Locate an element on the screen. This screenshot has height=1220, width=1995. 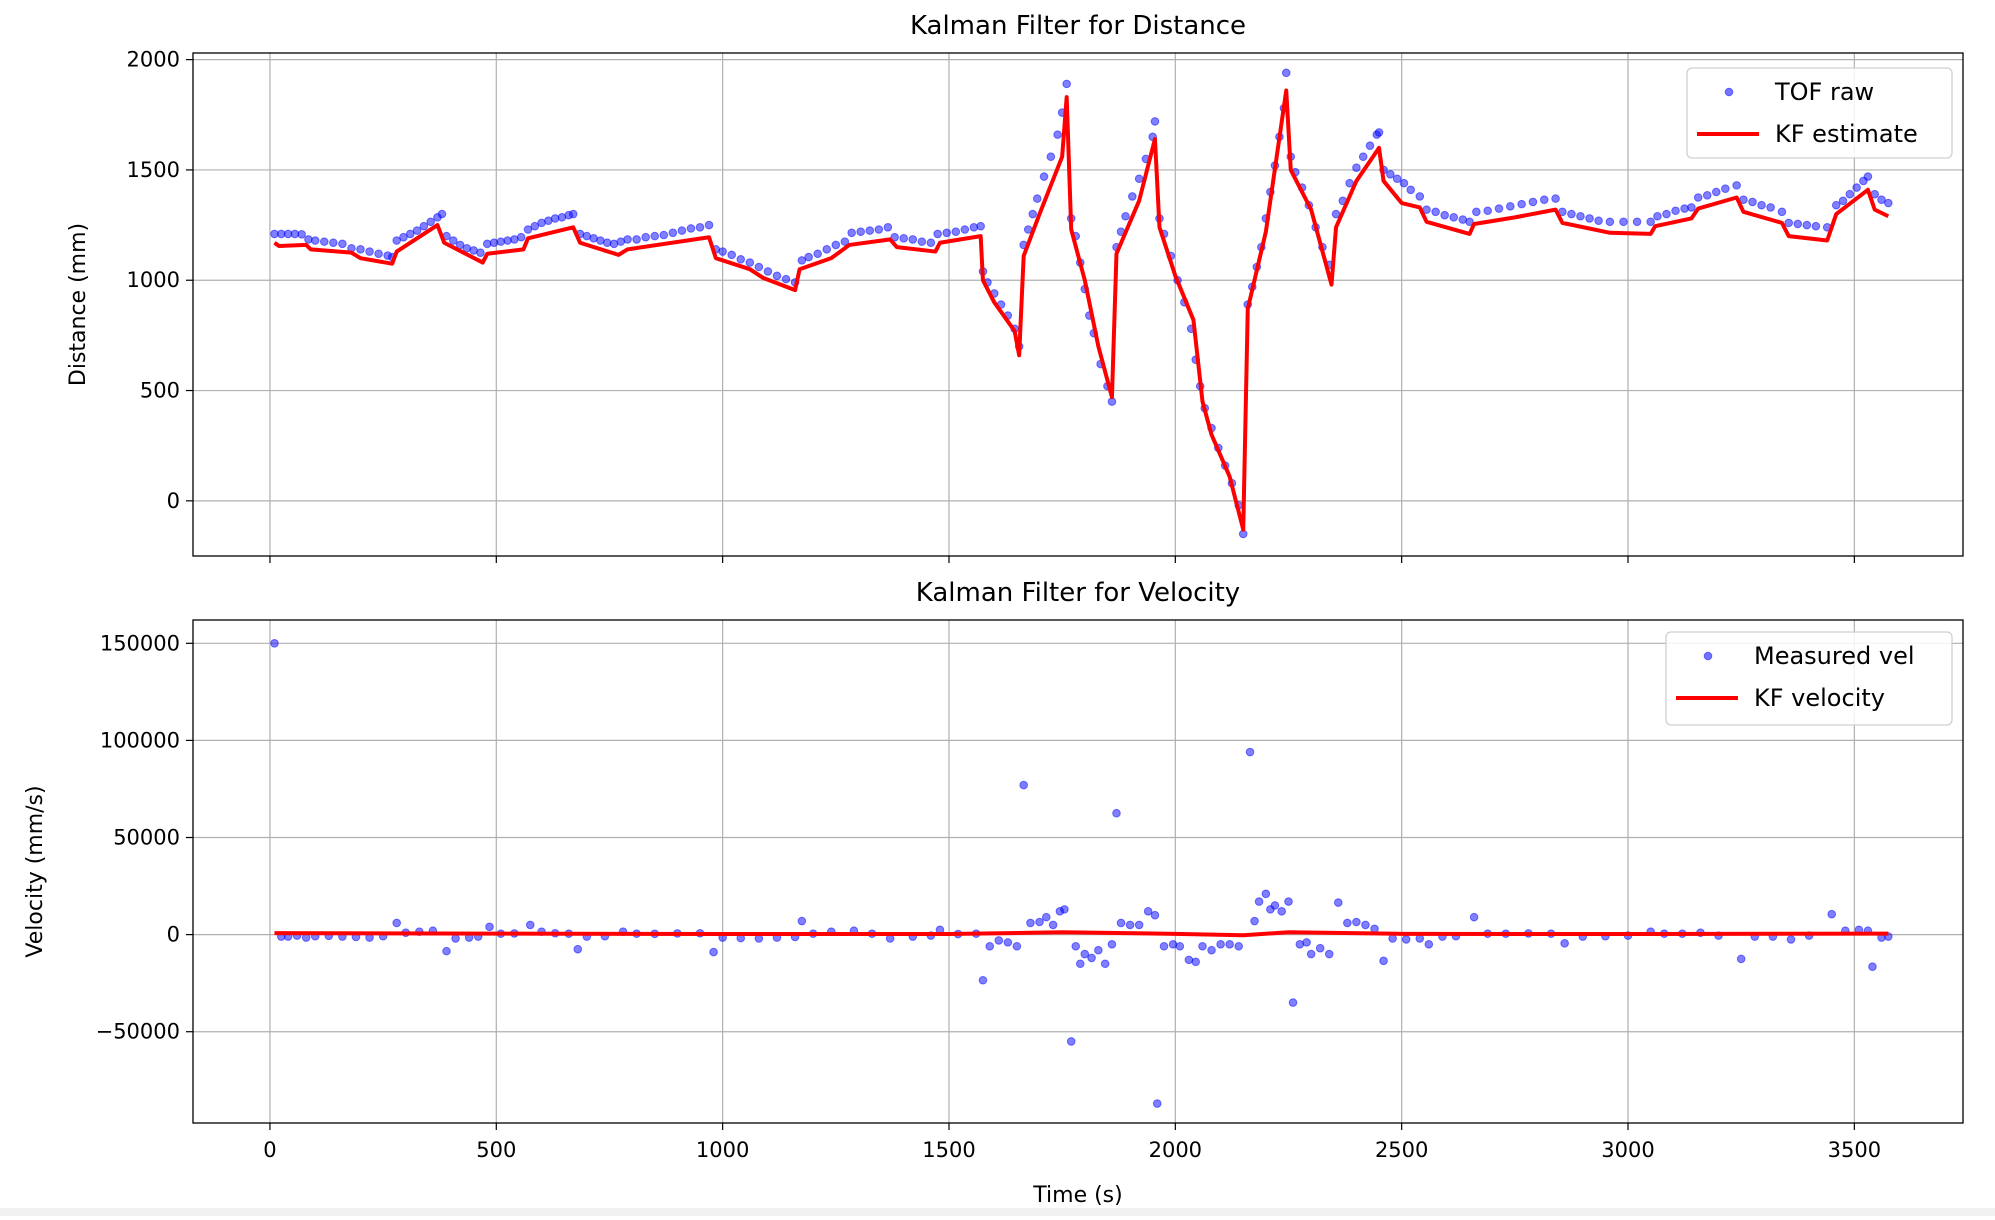
y-tick-label: 2000 is located at coordinates (153, 60).